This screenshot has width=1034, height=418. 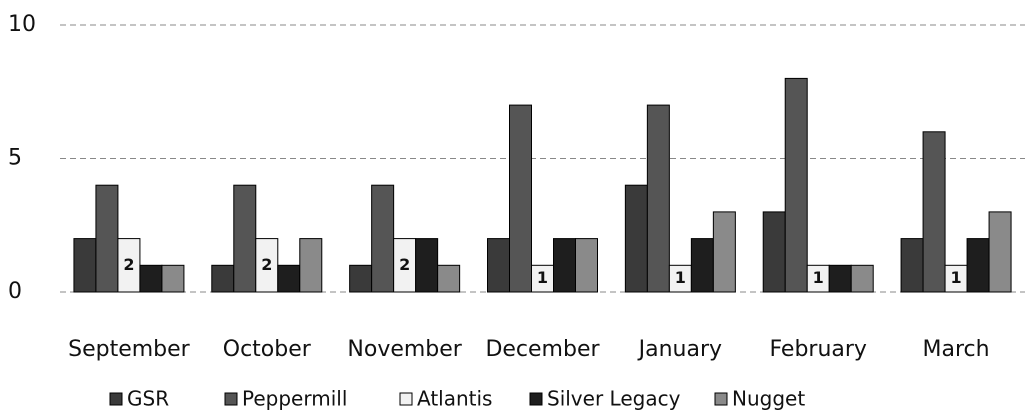 What do you see at coordinates (404, 349) in the screenshot?
I see `x-tick-label: November` at bounding box center [404, 349].